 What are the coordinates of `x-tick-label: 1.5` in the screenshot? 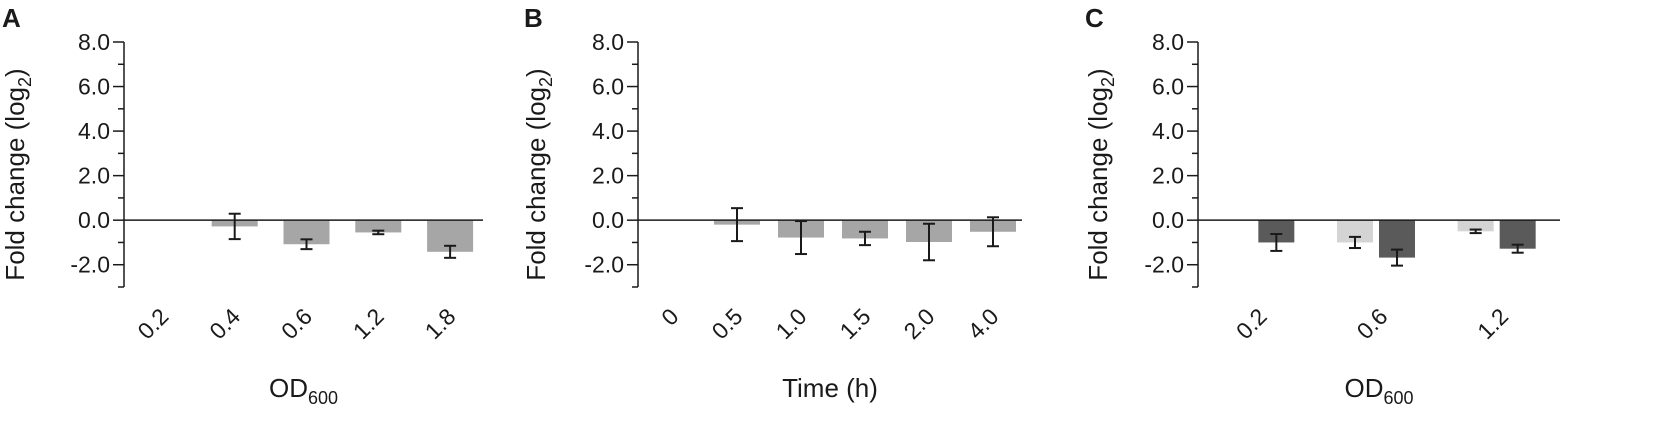 It's located at (855, 323).